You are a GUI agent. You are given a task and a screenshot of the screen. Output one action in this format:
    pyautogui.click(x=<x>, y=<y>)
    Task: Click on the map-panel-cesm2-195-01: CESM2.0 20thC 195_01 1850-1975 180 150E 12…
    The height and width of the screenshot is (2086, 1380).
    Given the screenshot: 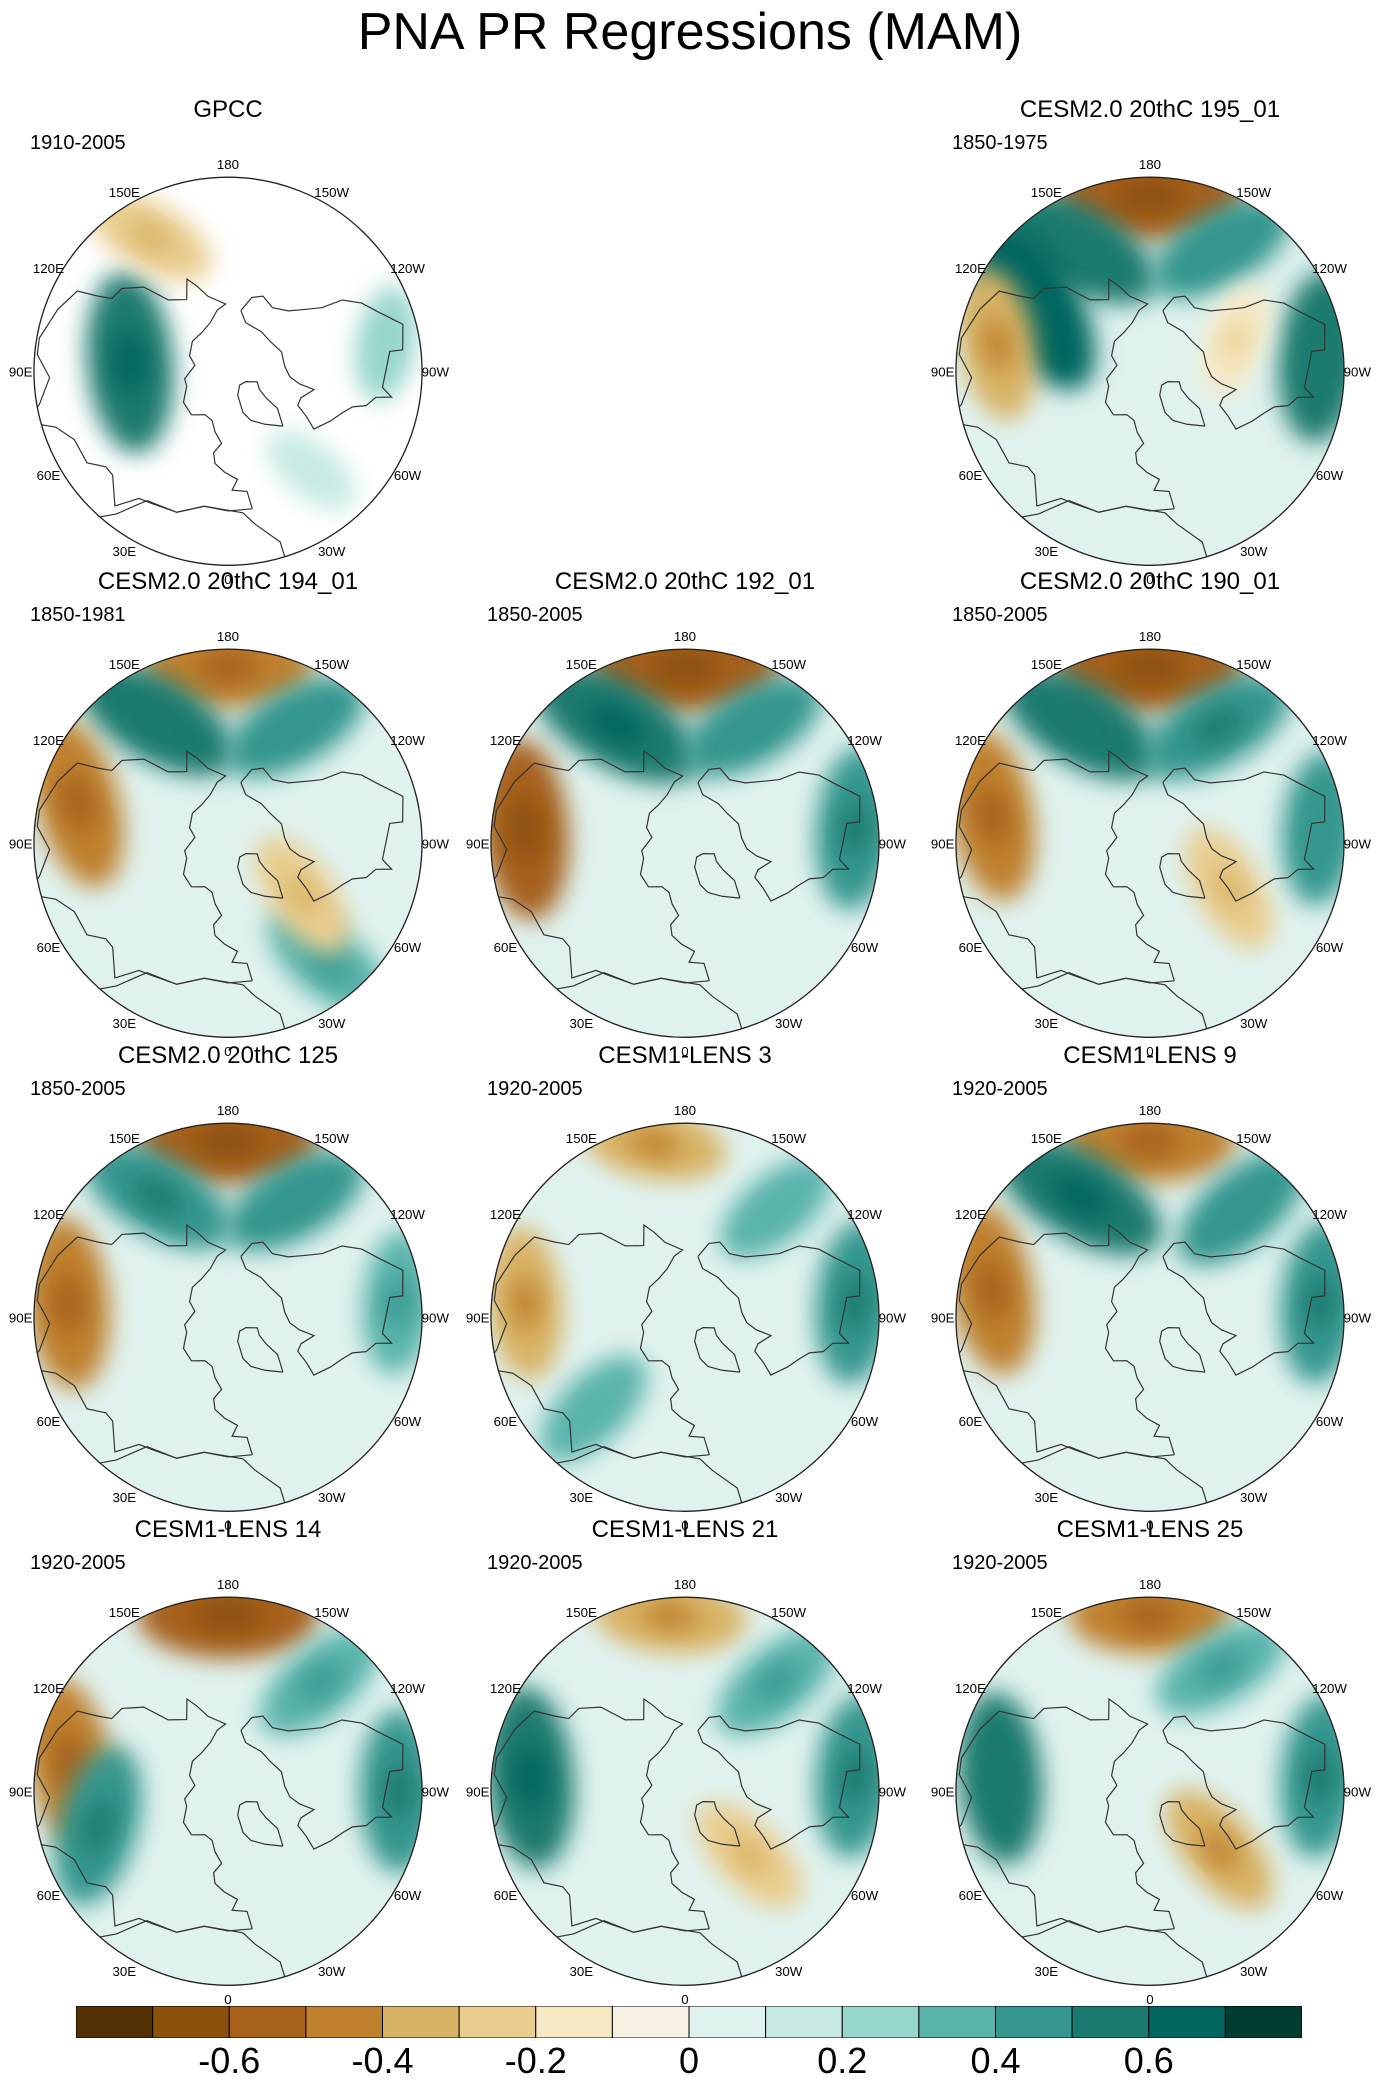 What is the action you would take?
    pyautogui.click(x=1151, y=341)
    